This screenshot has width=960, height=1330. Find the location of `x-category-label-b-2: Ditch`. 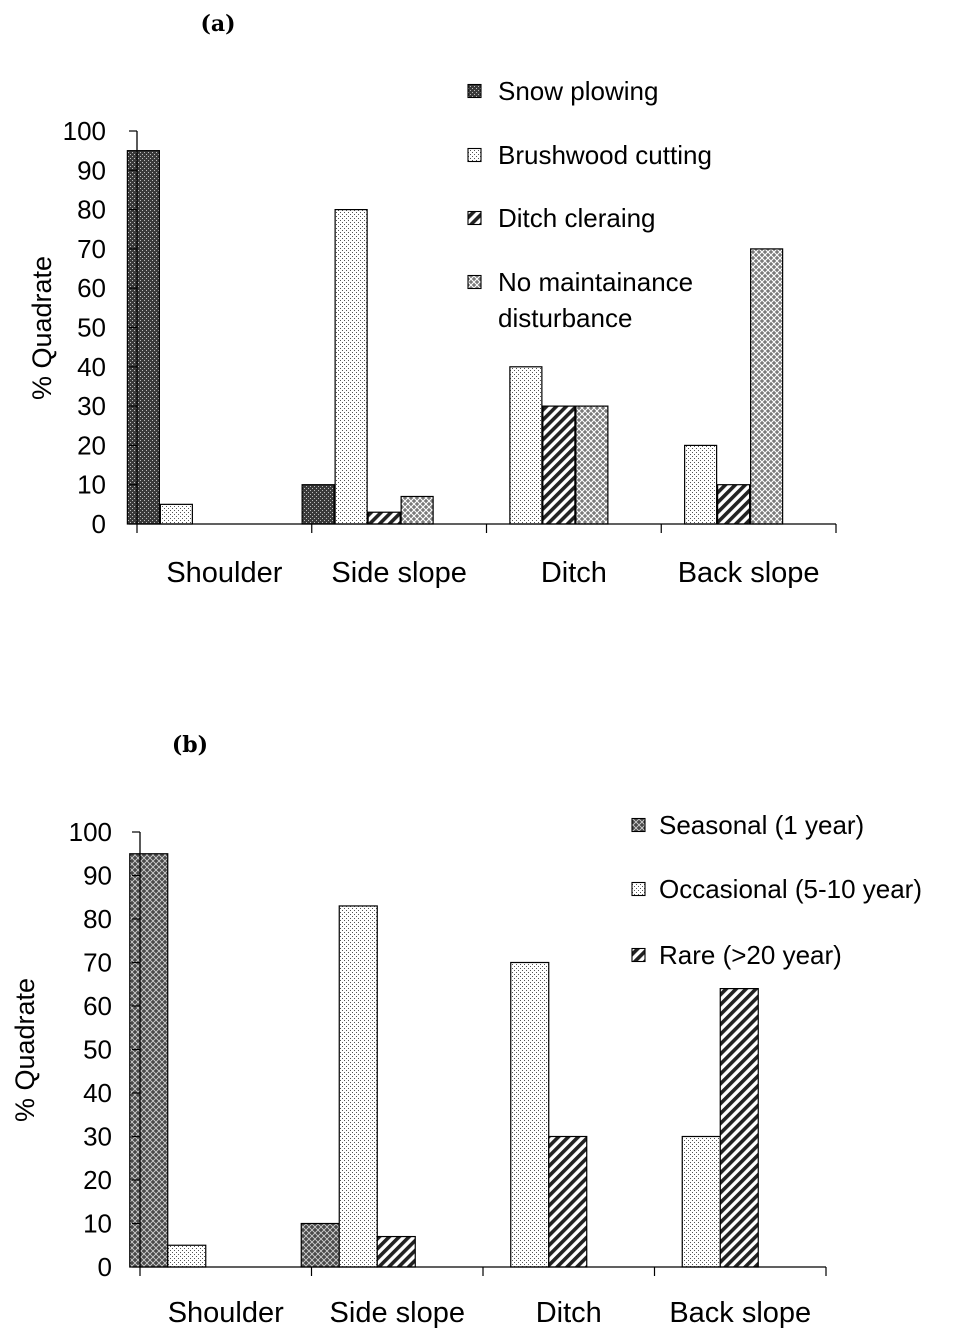

x-category-label-b-2: Ditch is located at coordinates (569, 1313).